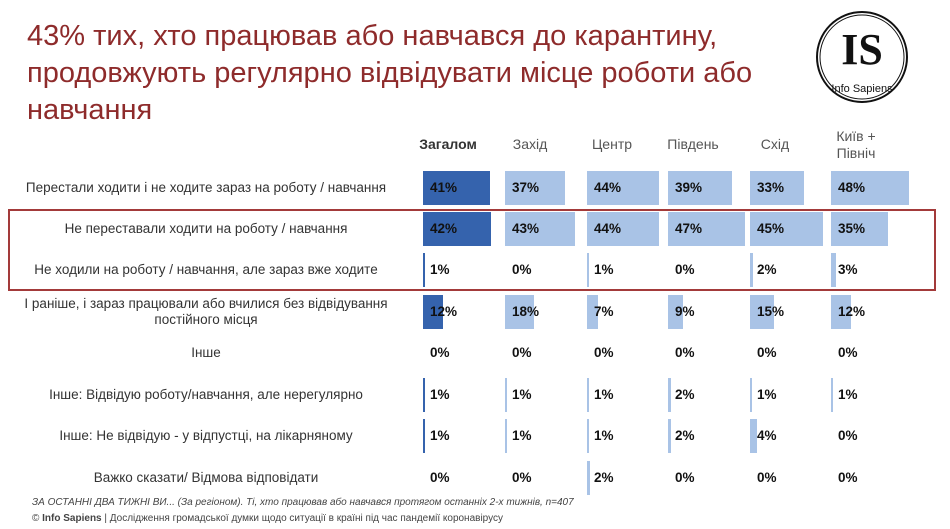  What do you see at coordinates (448, 144) in the screenshot?
I see `column-header: Загалом` at bounding box center [448, 144].